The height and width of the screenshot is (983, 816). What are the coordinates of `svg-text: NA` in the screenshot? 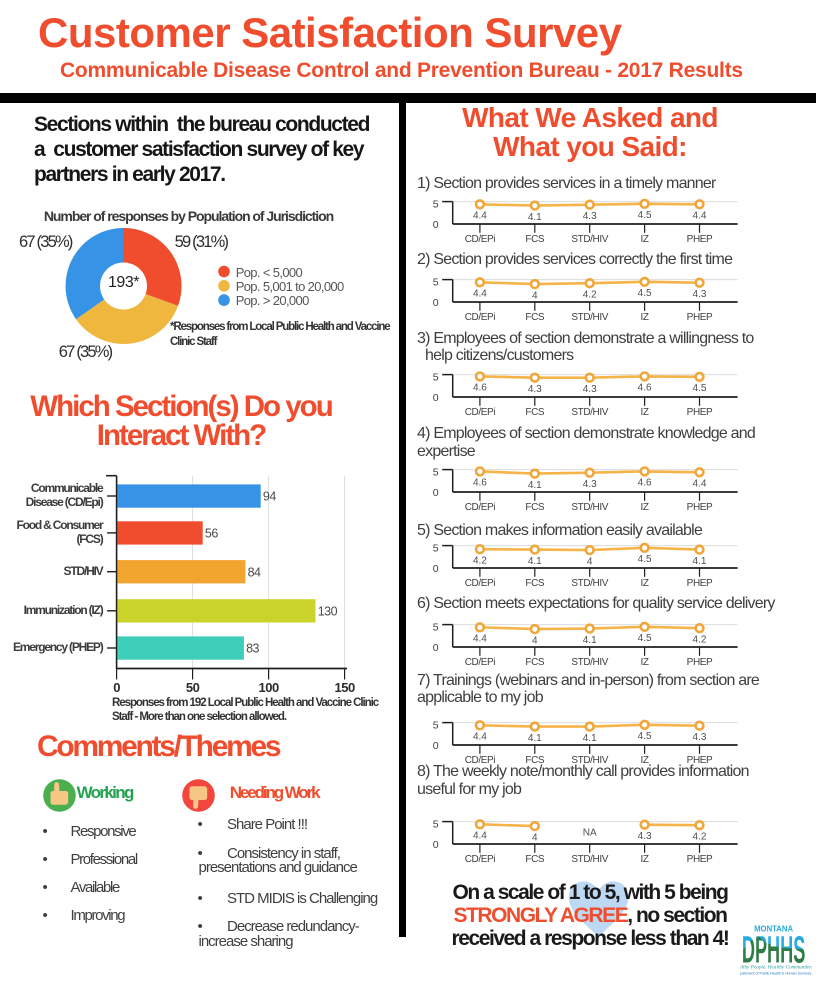 It's located at (590, 832).